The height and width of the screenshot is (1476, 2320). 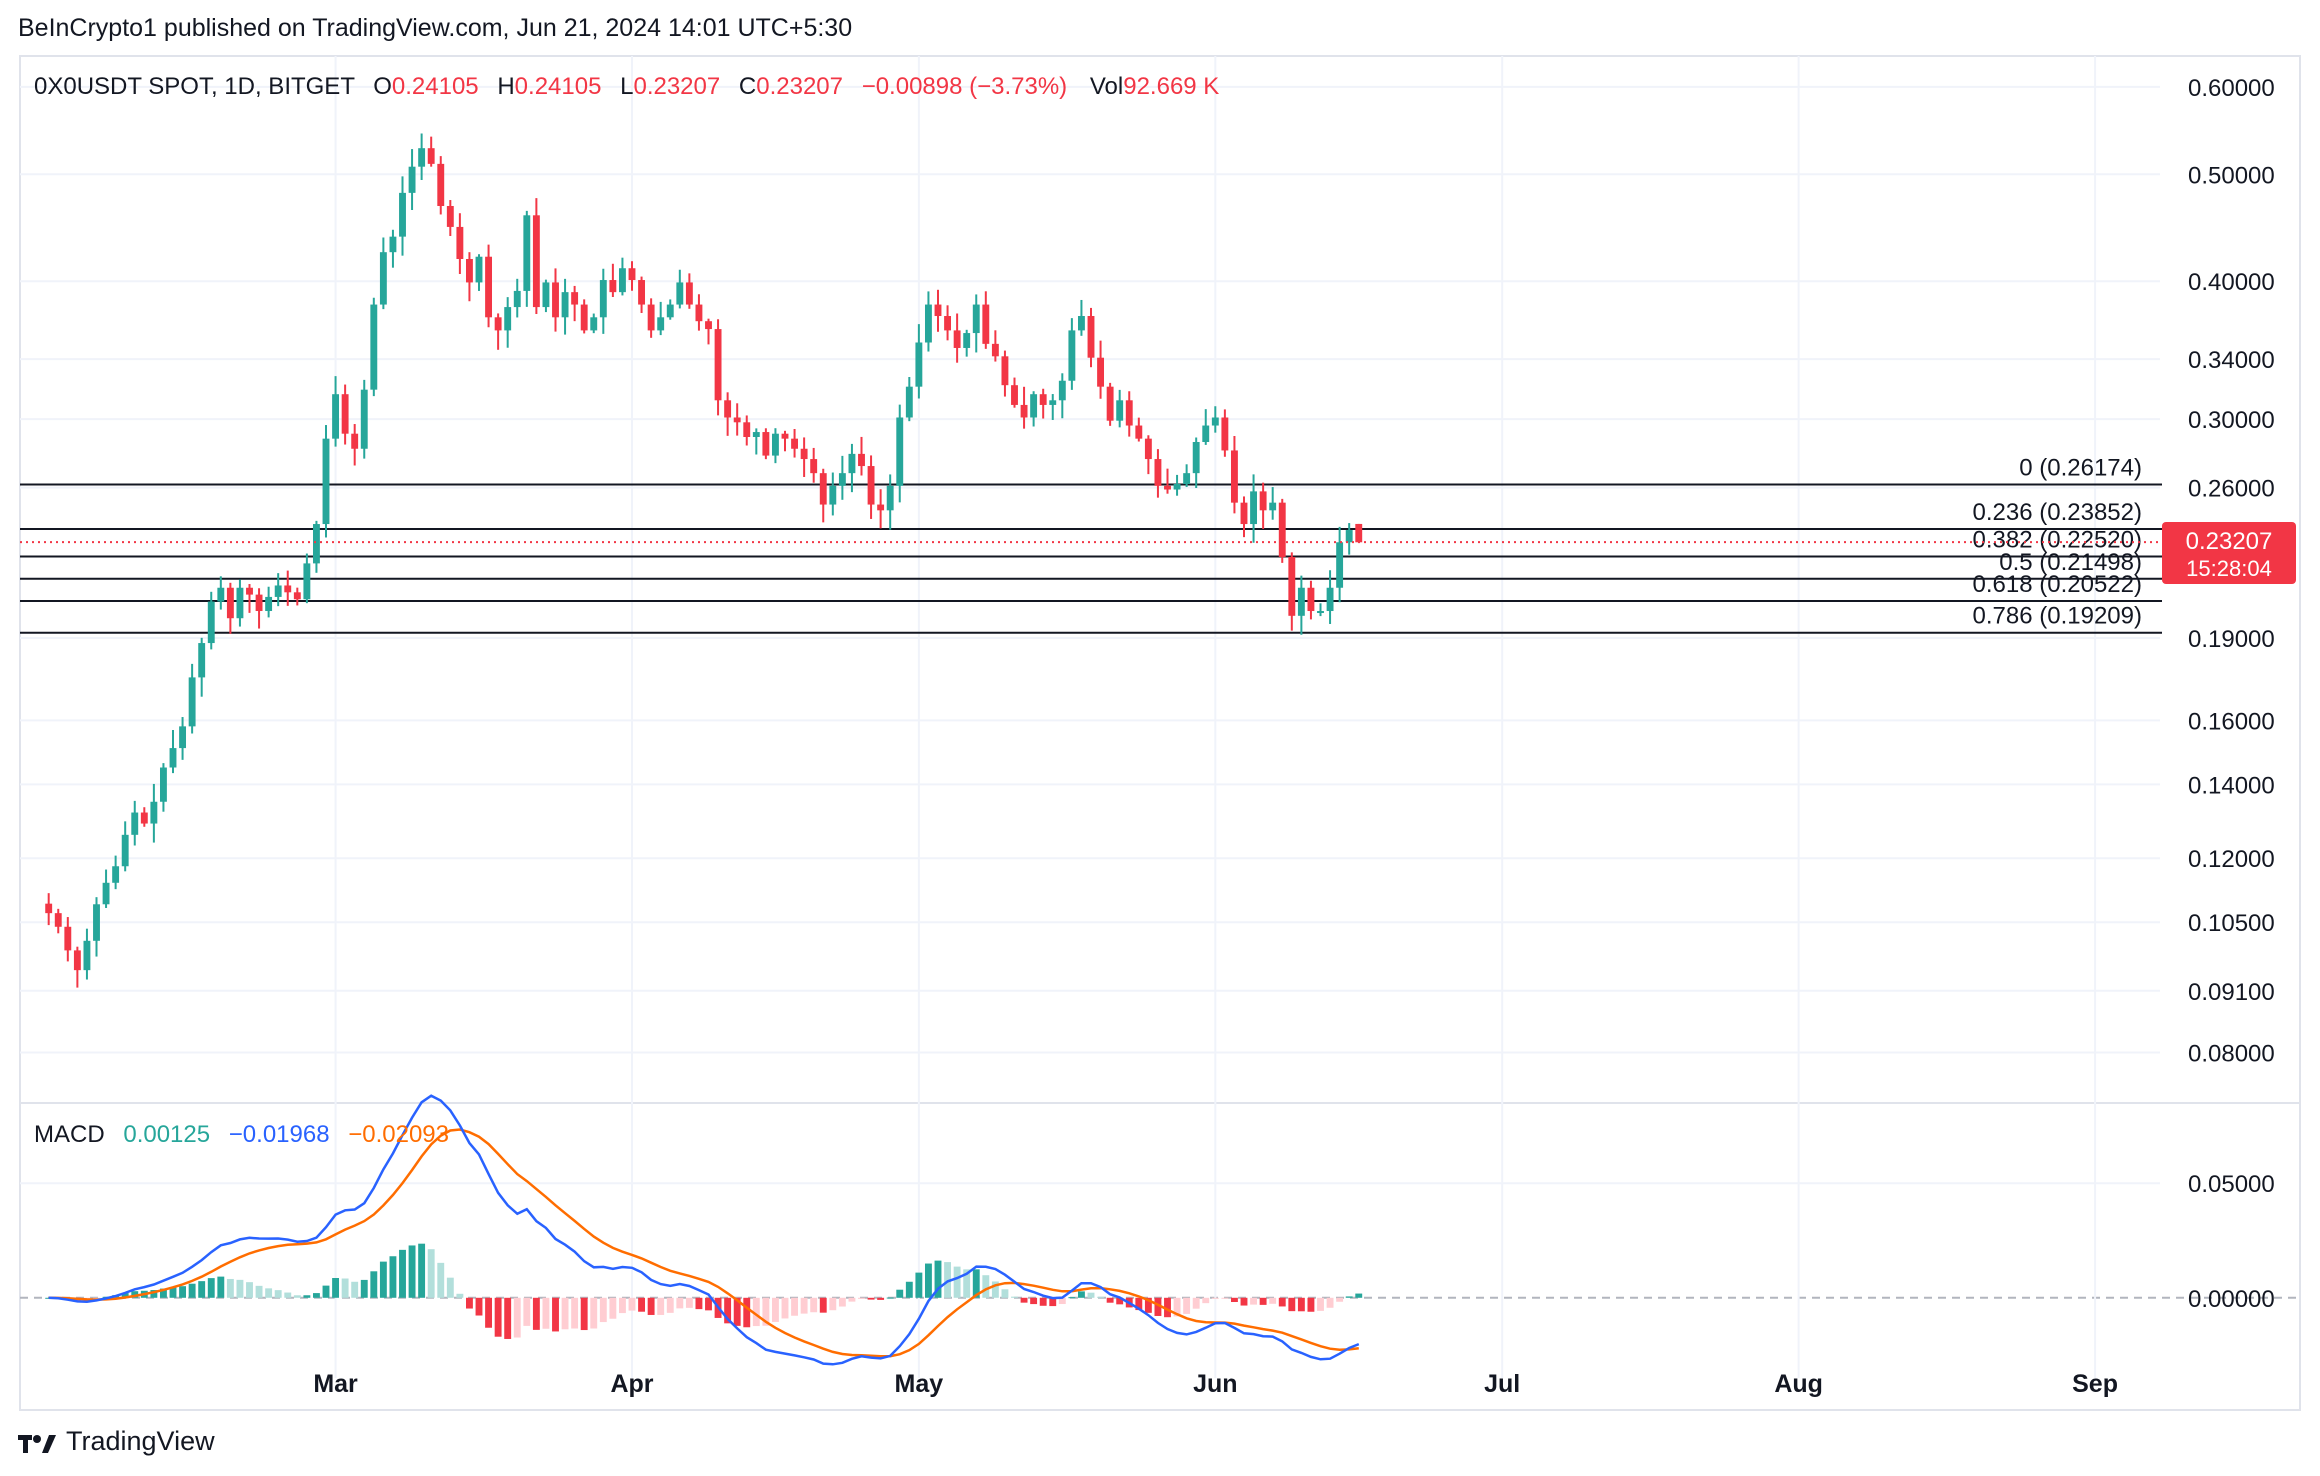 What do you see at coordinates (2231, 489) in the screenshot?
I see `price-tick-label: 0.26000` at bounding box center [2231, 489].